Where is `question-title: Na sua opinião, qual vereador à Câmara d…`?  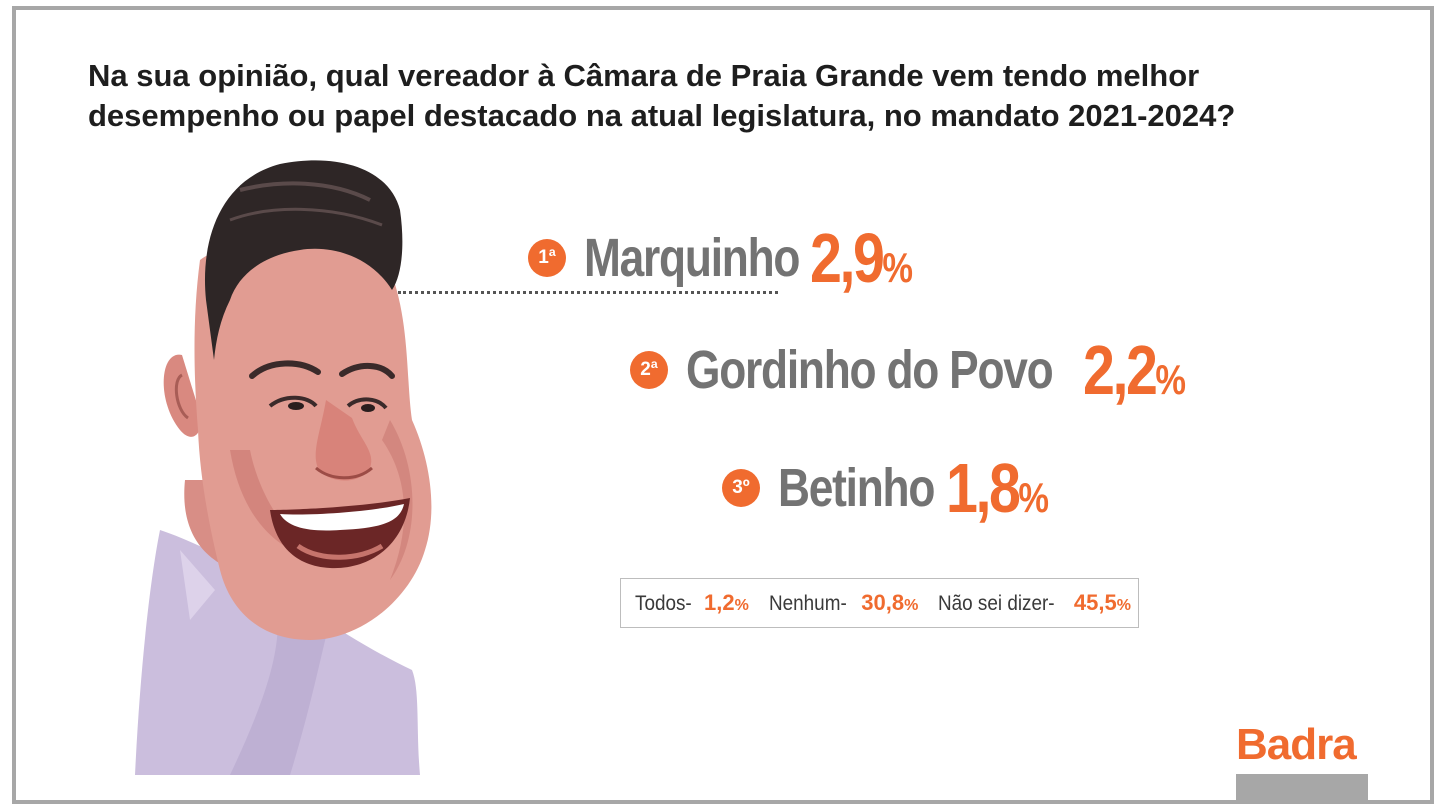 question-title: Na sua opinião, qual vereador à Câmara d… is located at coordinates (662, 95).